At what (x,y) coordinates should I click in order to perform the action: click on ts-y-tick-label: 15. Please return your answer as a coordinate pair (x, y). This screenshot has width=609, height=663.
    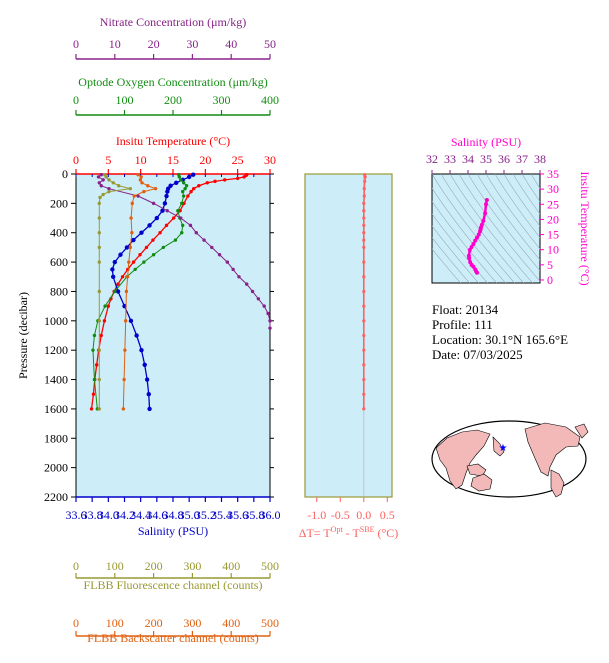
    Looking at the image, I should click on (553, 235).